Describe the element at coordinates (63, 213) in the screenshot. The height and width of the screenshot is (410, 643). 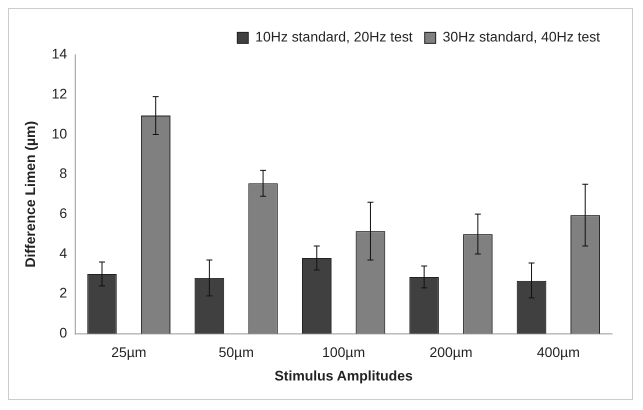
I see `y-tick-label: 6` at that location.